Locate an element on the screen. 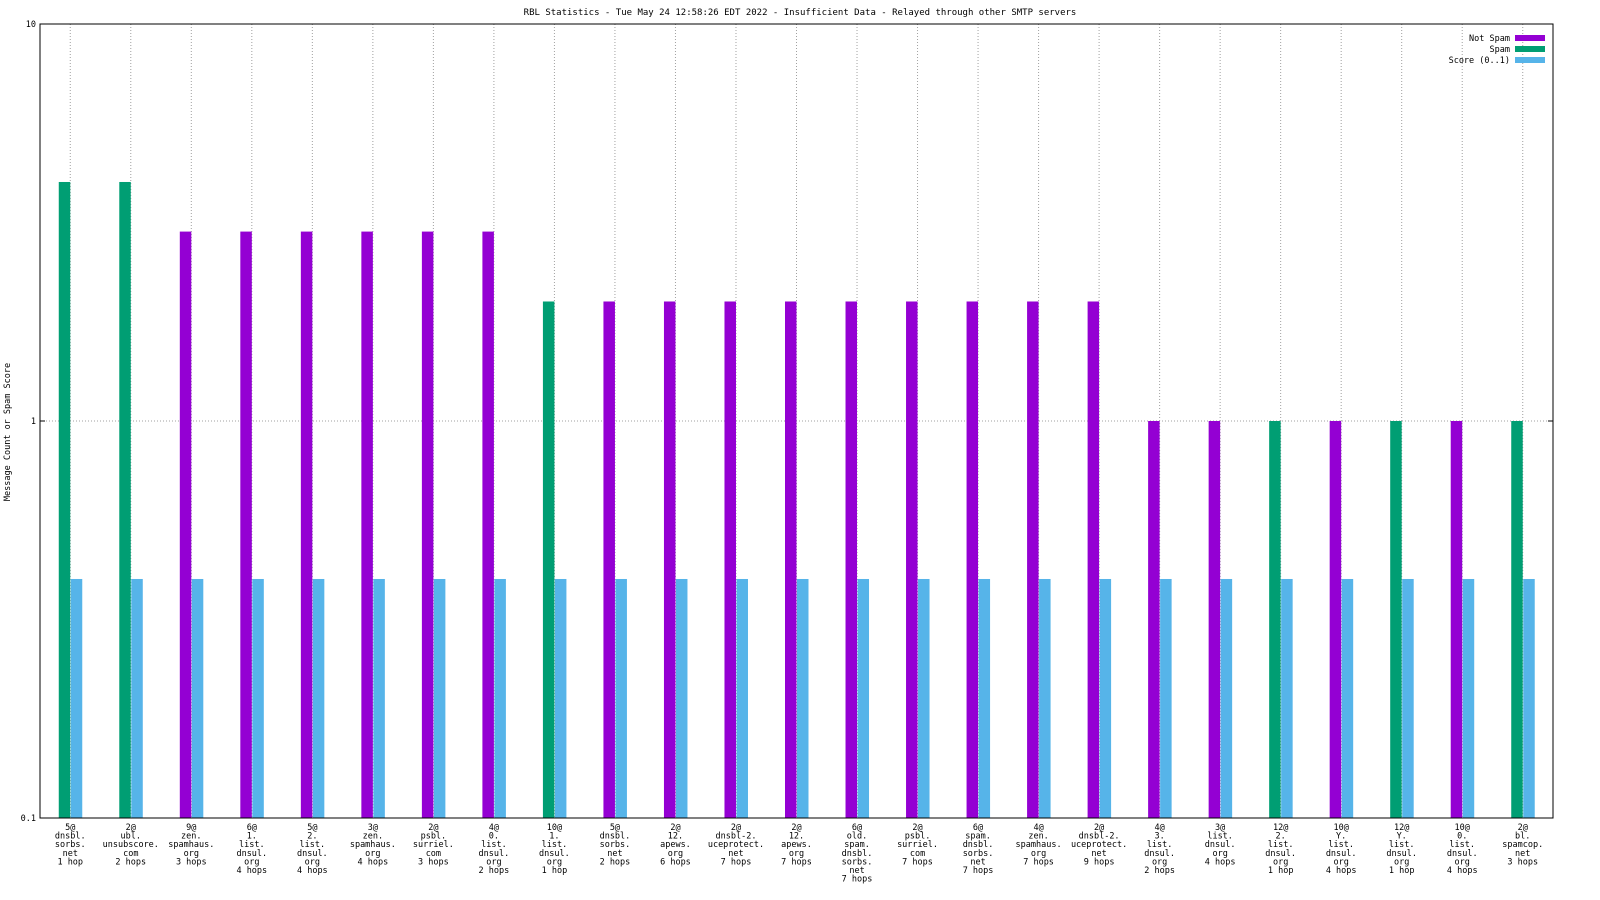  x-tick-label: 5@ dnsbl. sorbs. net 1 hop is located at coordinates (70, 845).